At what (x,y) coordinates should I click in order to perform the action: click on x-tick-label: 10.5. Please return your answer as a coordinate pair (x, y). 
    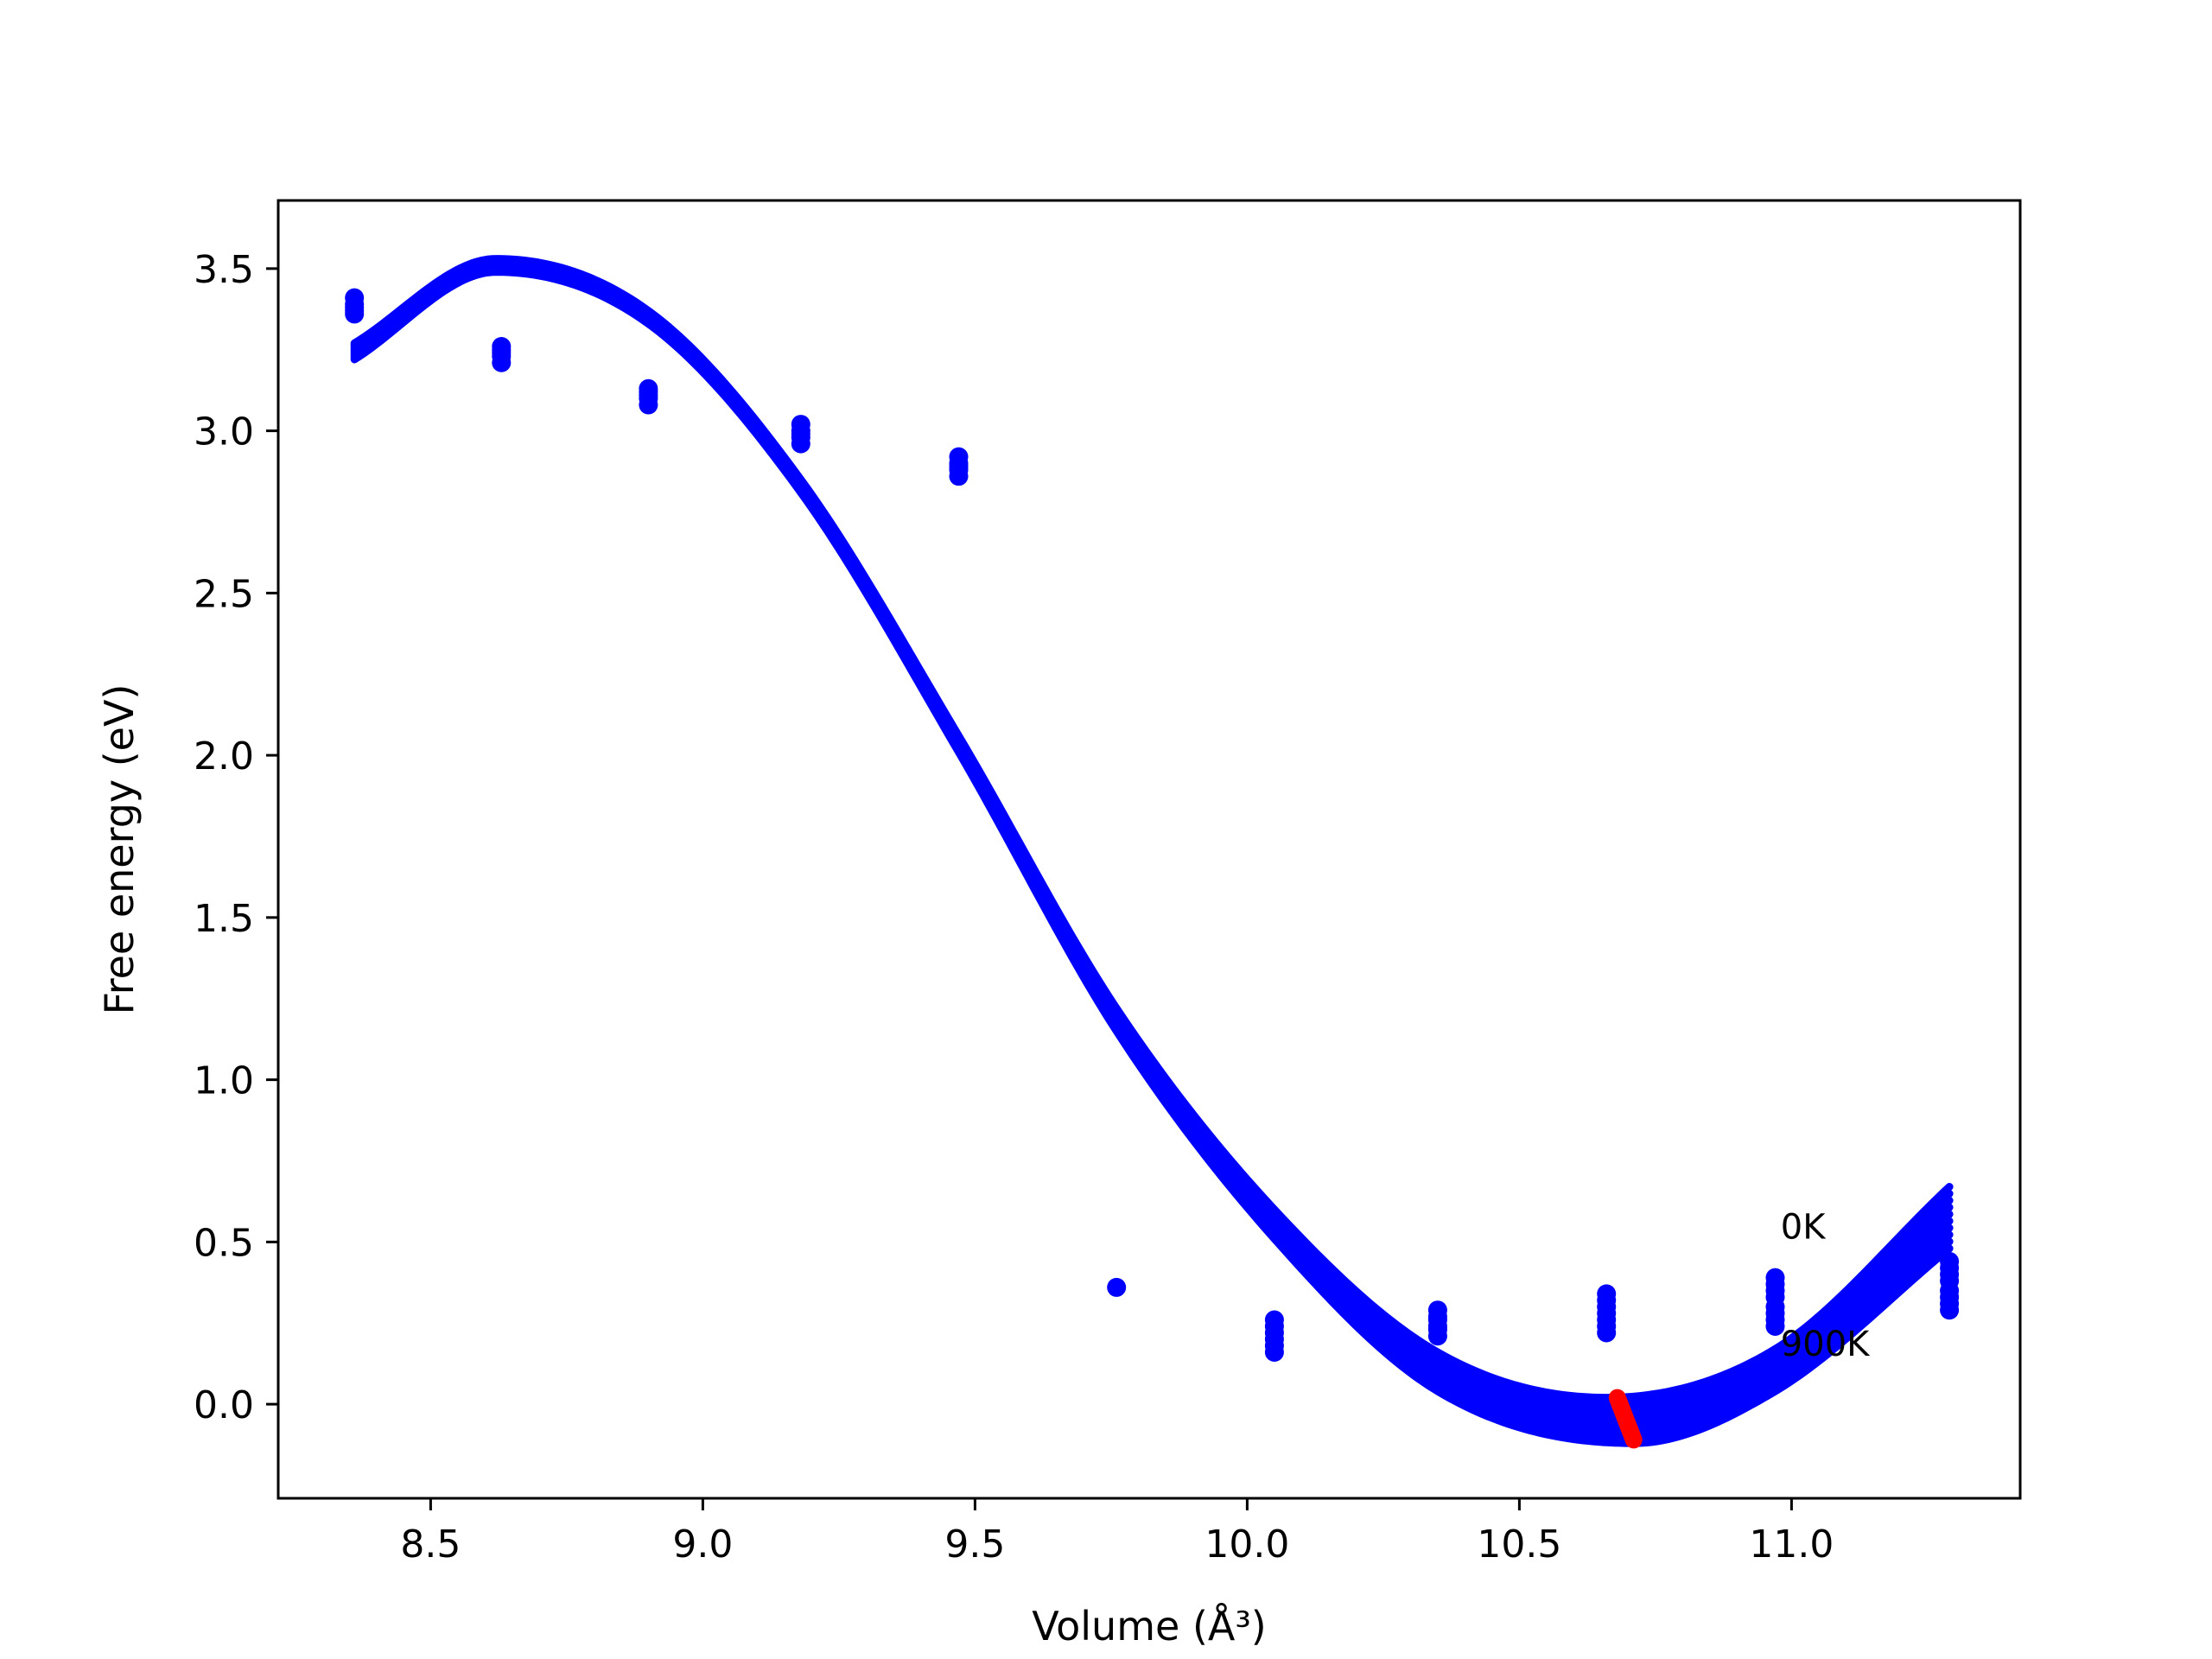
    Looking at the image, I should click on (1519, 1544).